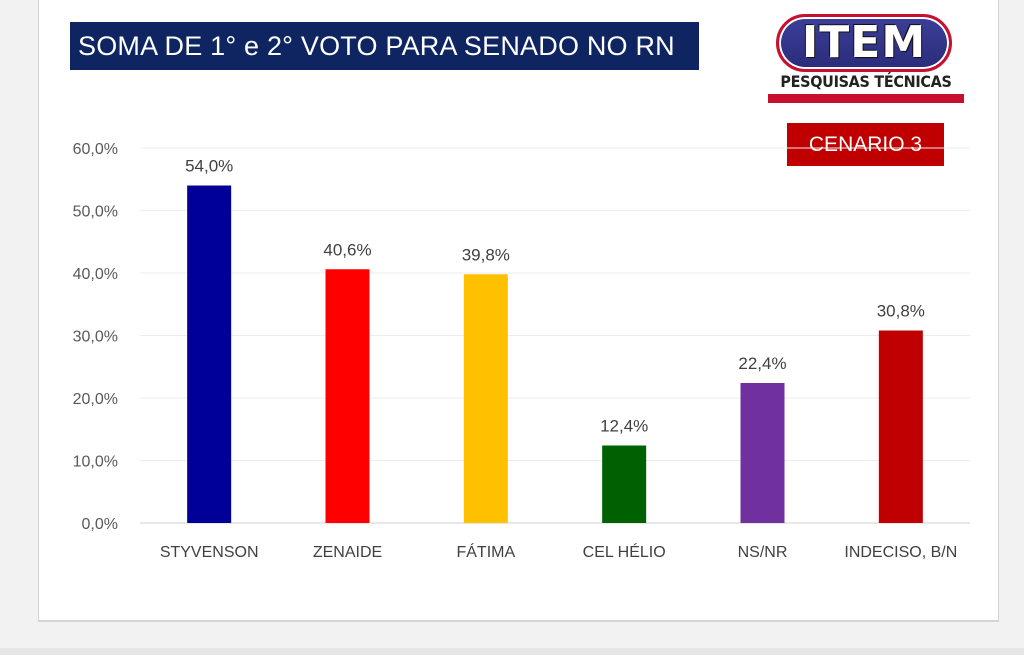 The image size is (1024, 655). What do you see at coordinates (95, 462) in the screenshot?
I see `y-tick-label: 10,0%` at bounding box center [95, 462].